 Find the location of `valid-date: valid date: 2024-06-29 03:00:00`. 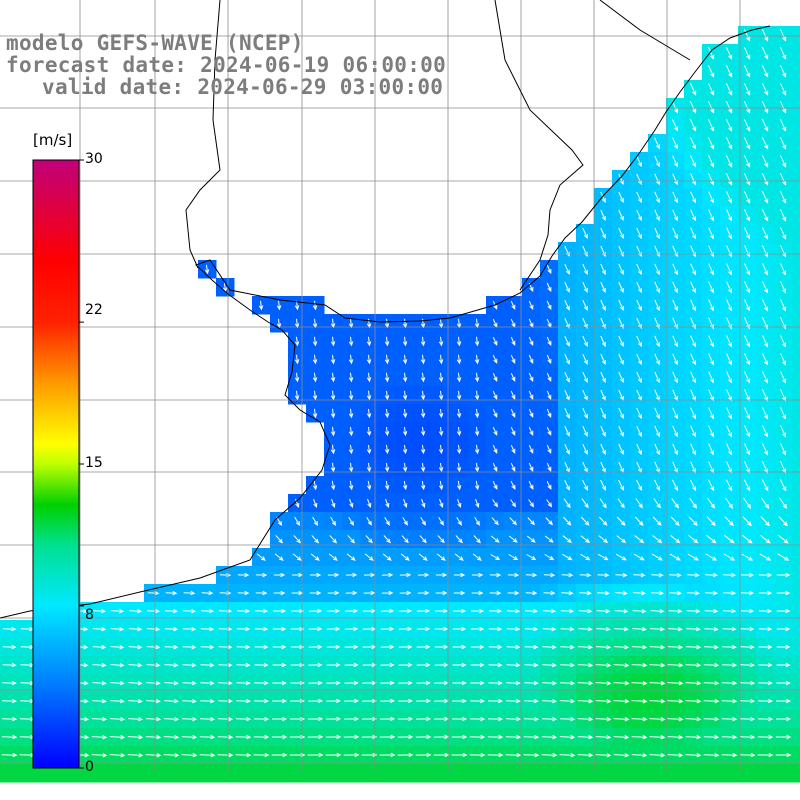

valid-date: valid date: 2024-06-29 03:00:00 is located at coordinates (243, 87).